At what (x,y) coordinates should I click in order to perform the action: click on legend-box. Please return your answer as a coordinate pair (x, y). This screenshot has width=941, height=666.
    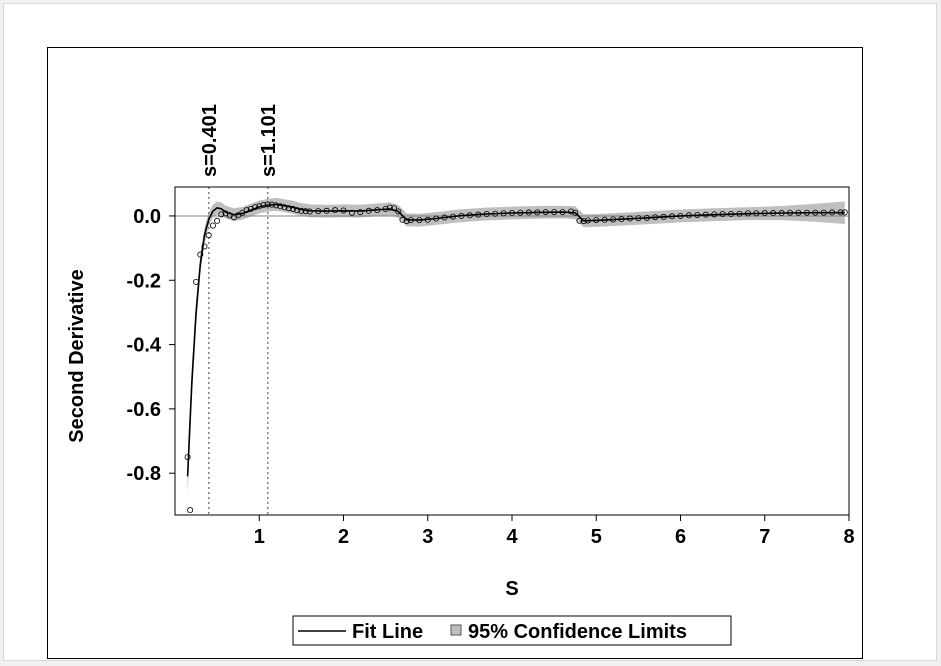
    Looking at the image, I should click on (512, 630).